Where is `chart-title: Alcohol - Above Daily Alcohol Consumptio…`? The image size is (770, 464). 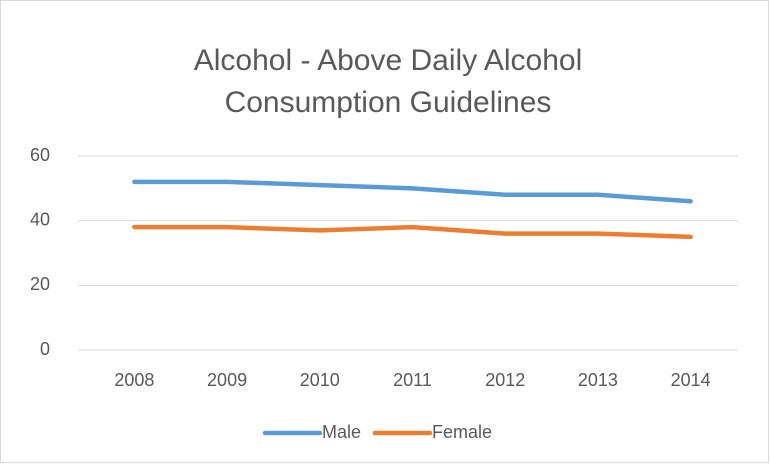 chart-title: Alcohol - Above Daily Alcohol Consumptio… is located at coordinates (388, 81).